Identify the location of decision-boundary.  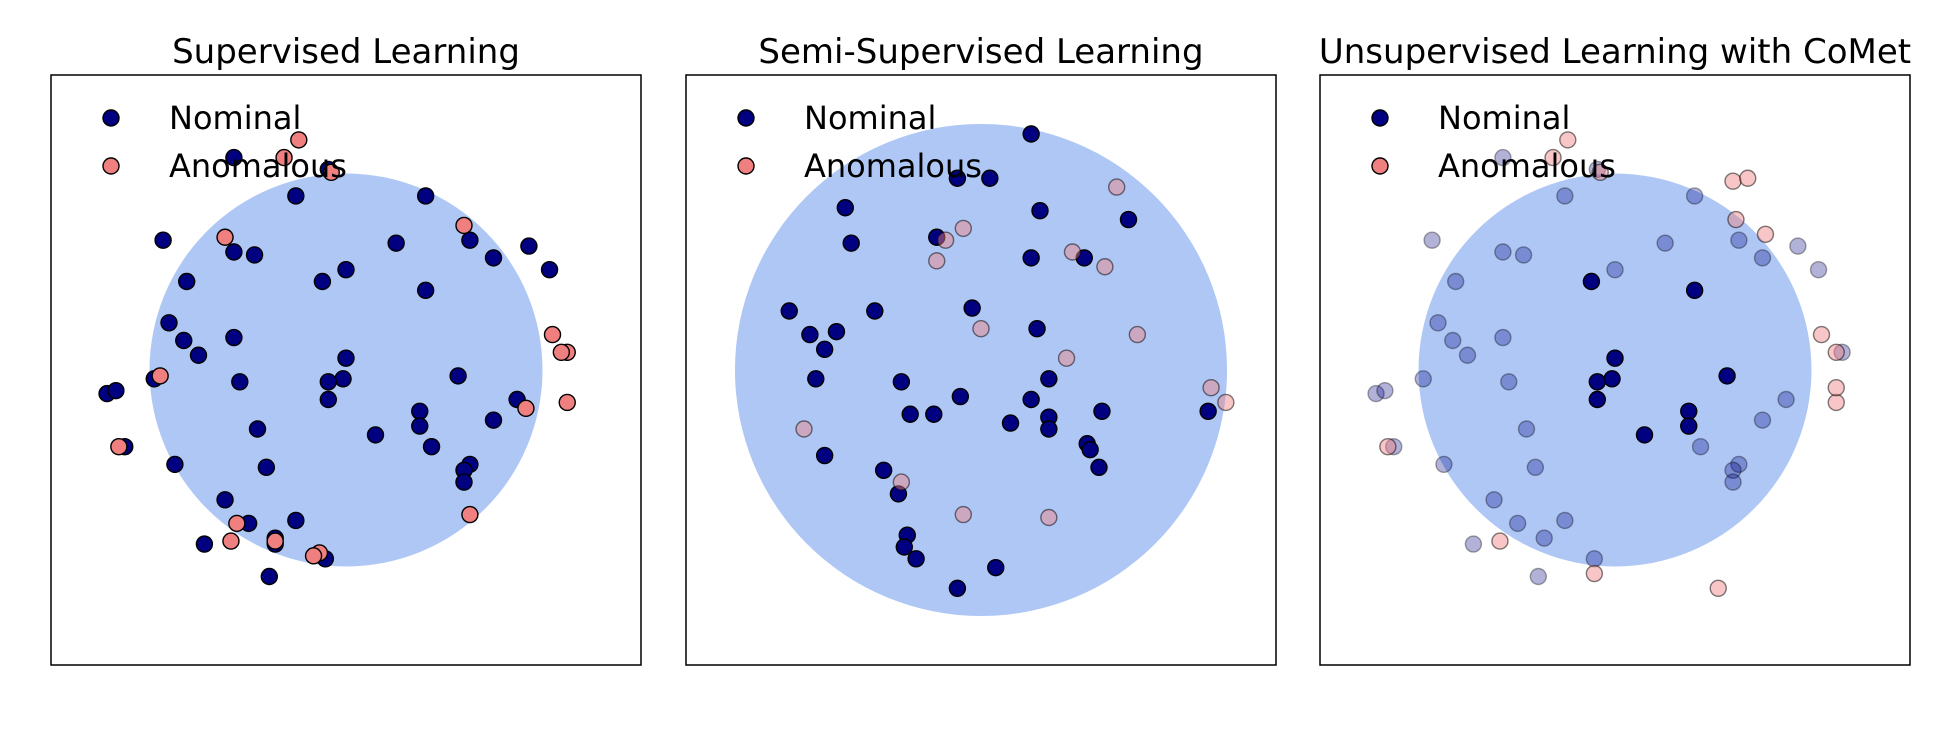
(1615, 370).